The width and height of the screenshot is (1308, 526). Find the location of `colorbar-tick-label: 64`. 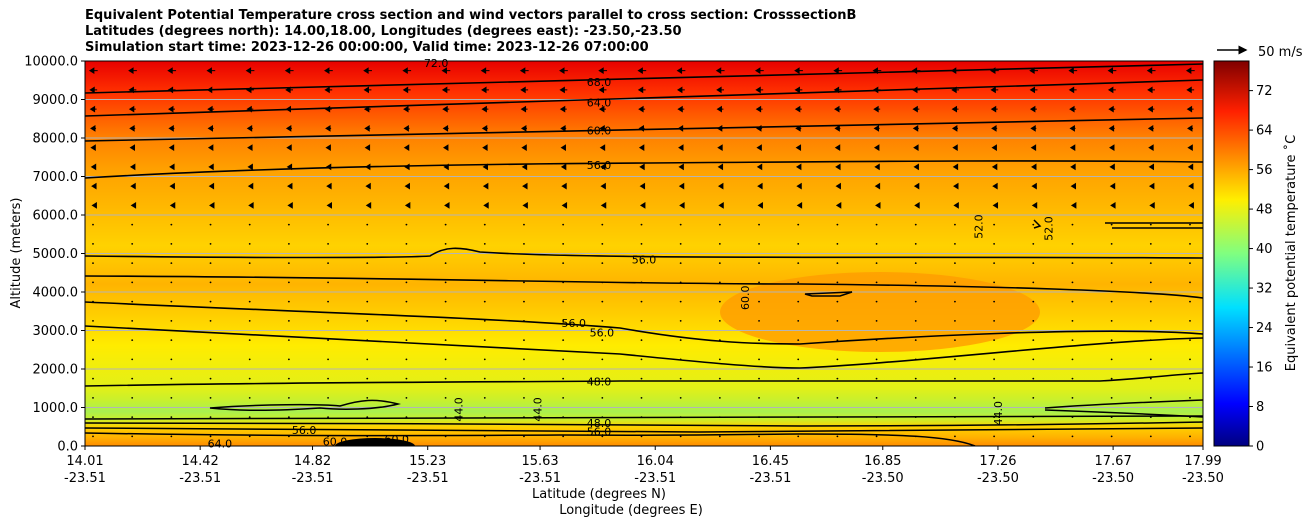

colorbar-tick-label: 64 is located at coordinates (1264, 131).